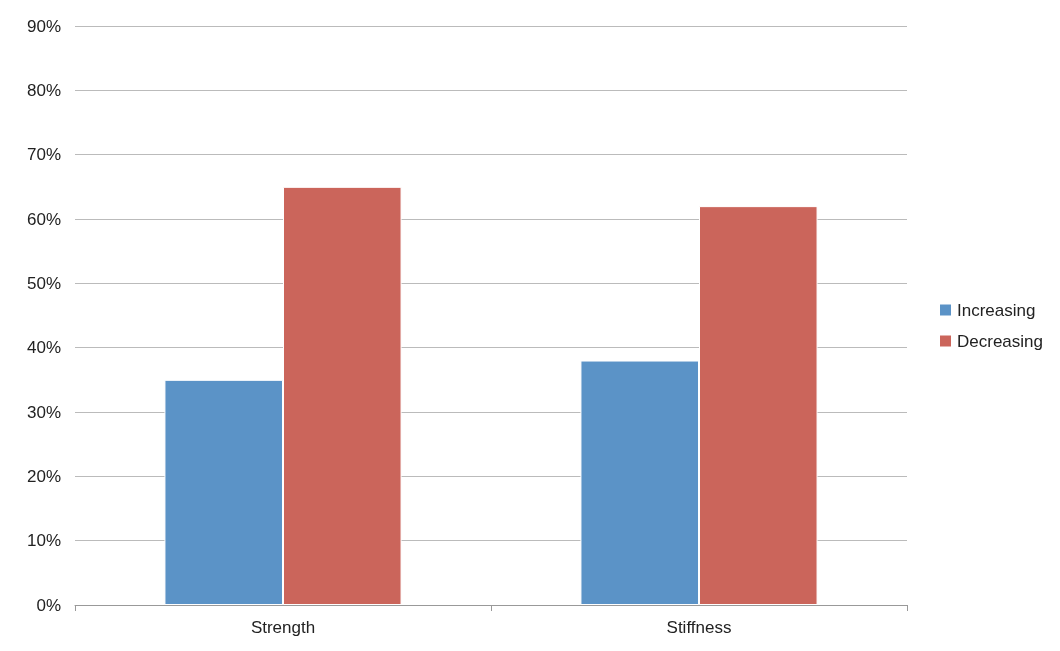 The width and height of the screenshot is (1060, 651). What do you see at coordinates (43, 283) in the screenshot?
I see `y-tick-label: 50%` at bounding box center [43, 283].